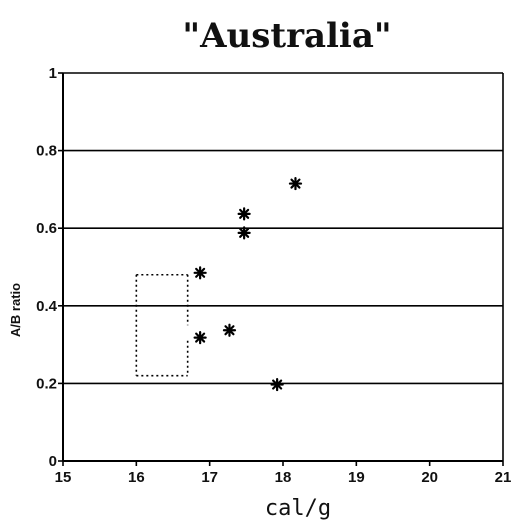 The width and height of the screenshot is (511, 523). What do you see at coordinates (429, 477) in the screenshot?
I see `x-tick-label-5: 20` at bounding box center [429, 477].